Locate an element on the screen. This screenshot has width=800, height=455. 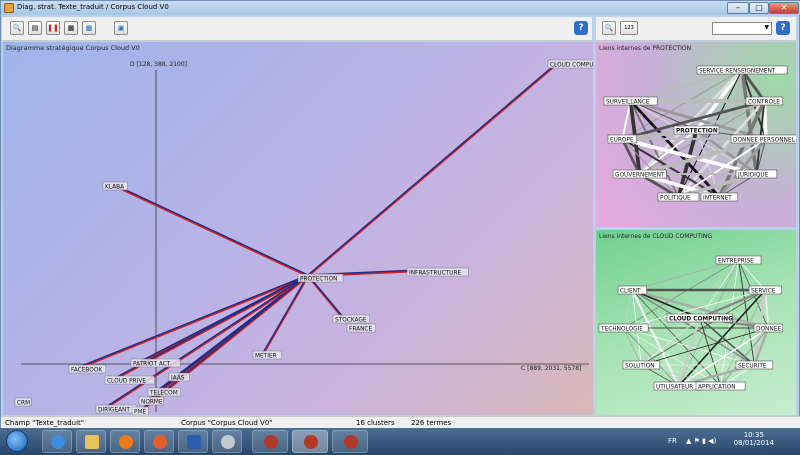
node-protection: PROTECTION is located at coordinates (320, 277).